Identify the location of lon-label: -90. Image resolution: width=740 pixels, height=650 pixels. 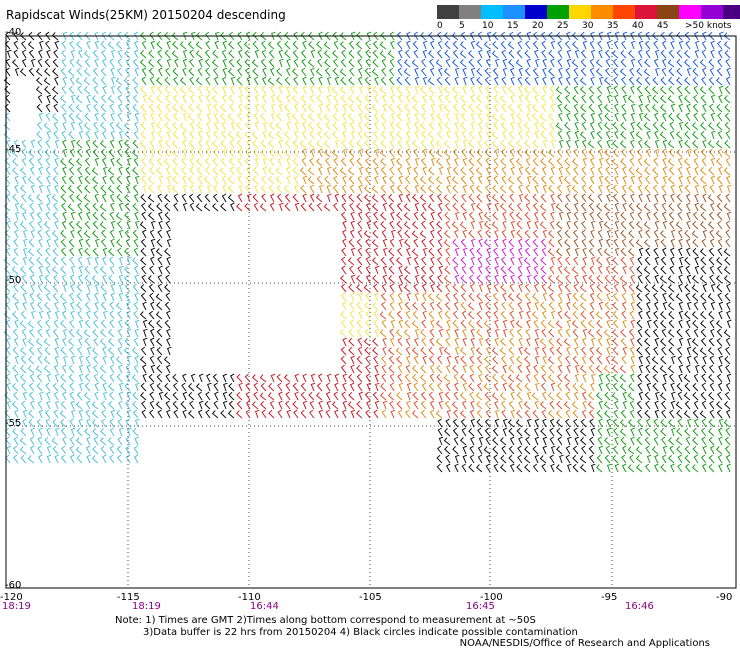
(724, 597).